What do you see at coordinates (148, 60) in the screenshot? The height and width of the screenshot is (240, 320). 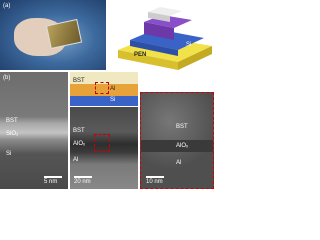 I see `pen-front` at bounding box center [148, 60].